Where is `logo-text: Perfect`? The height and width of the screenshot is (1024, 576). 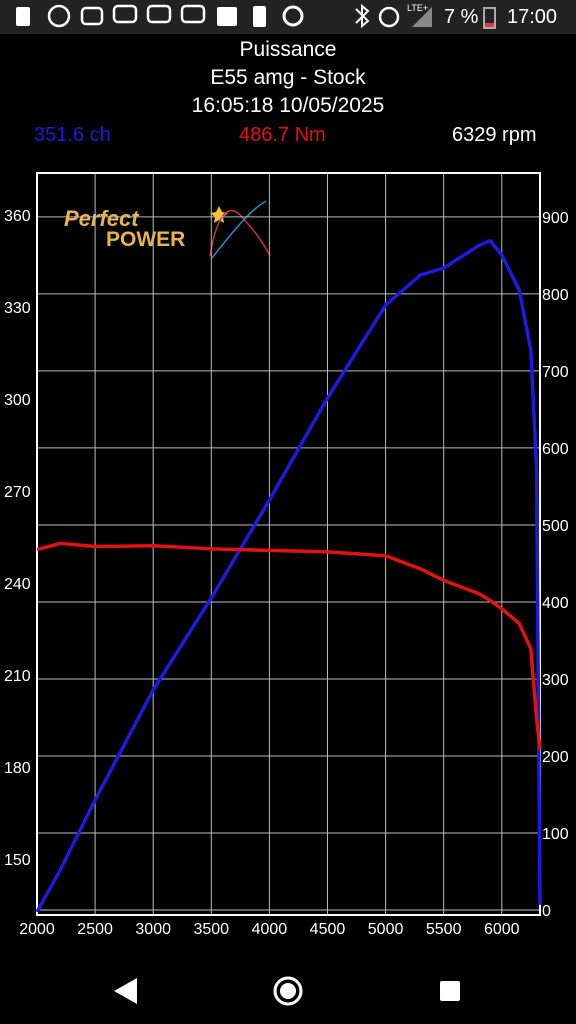
logo-text: Perfect is located at coordinates (102, 218).